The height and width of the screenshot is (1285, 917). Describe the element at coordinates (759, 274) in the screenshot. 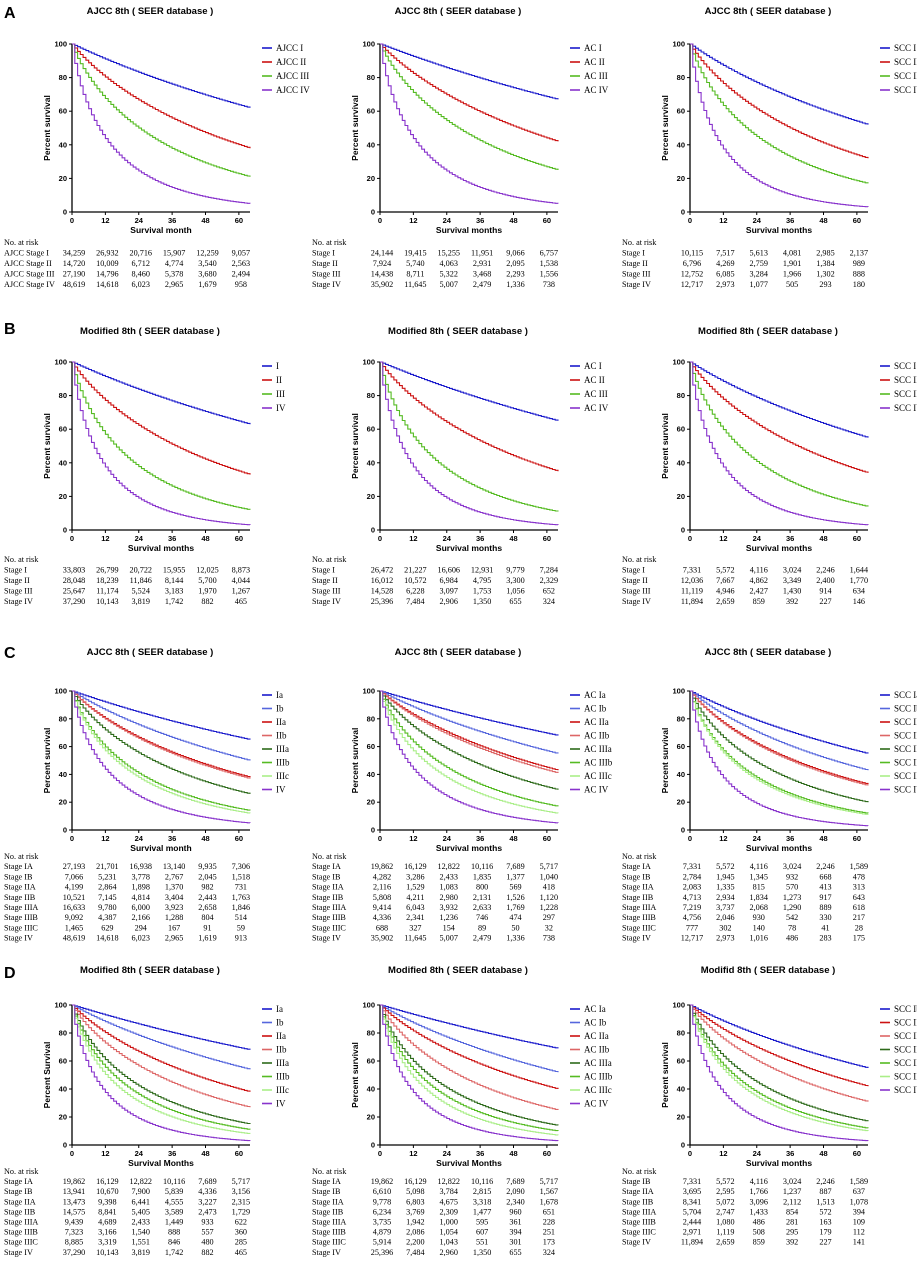

I see `risk-cell: 3,284` at that location.